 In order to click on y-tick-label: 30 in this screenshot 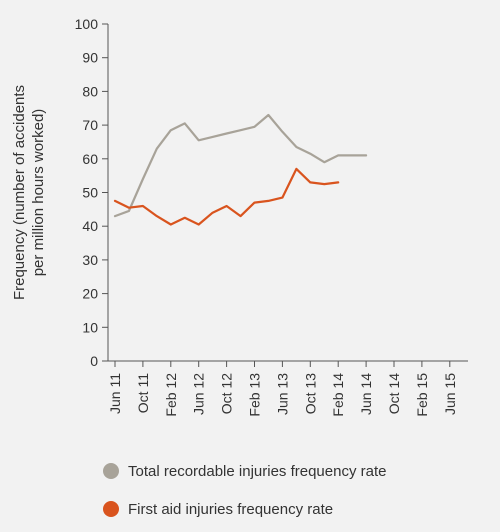, I will do `click(90, 260)`.